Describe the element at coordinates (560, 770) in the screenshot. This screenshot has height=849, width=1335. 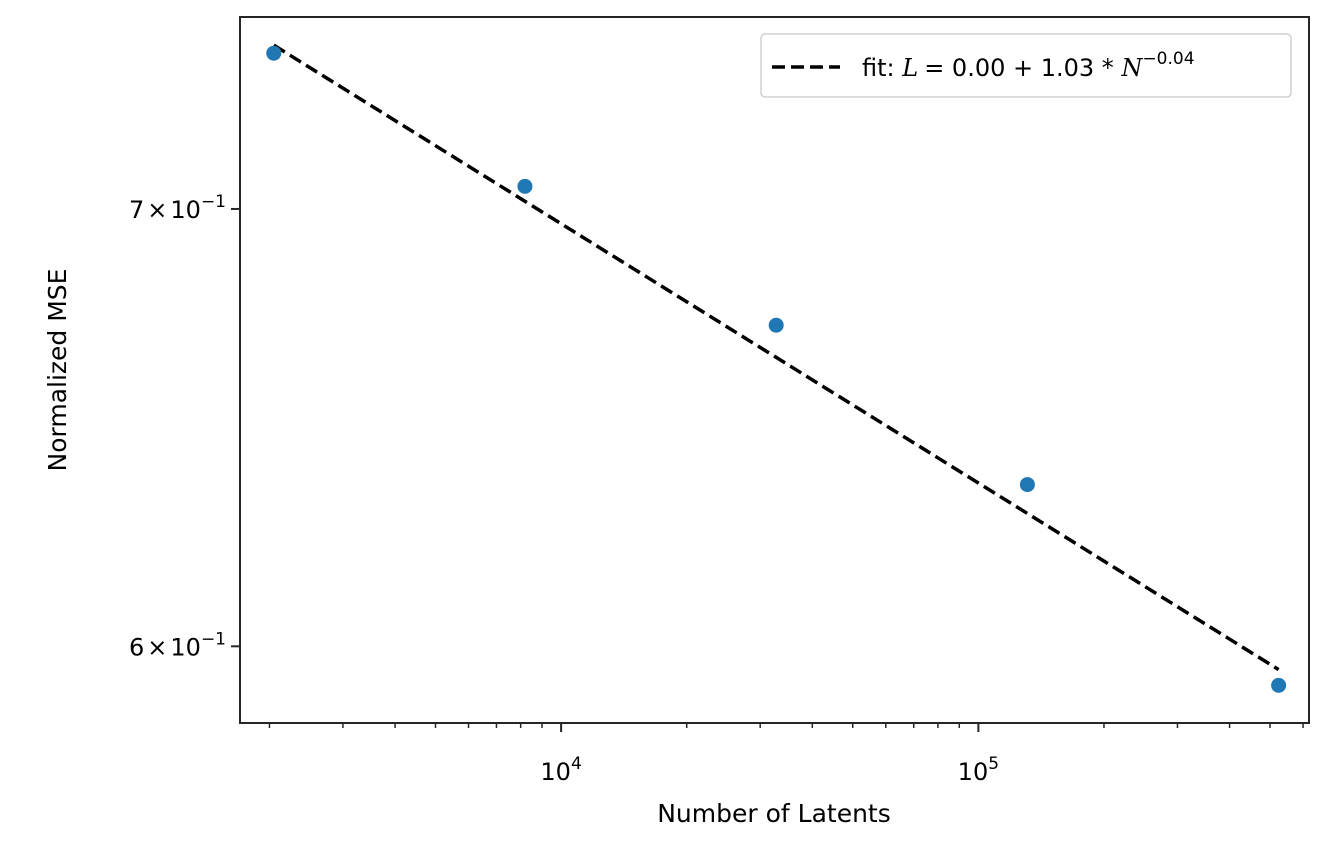
I see `x-tick-label-10^4: 10⁴` at that location.